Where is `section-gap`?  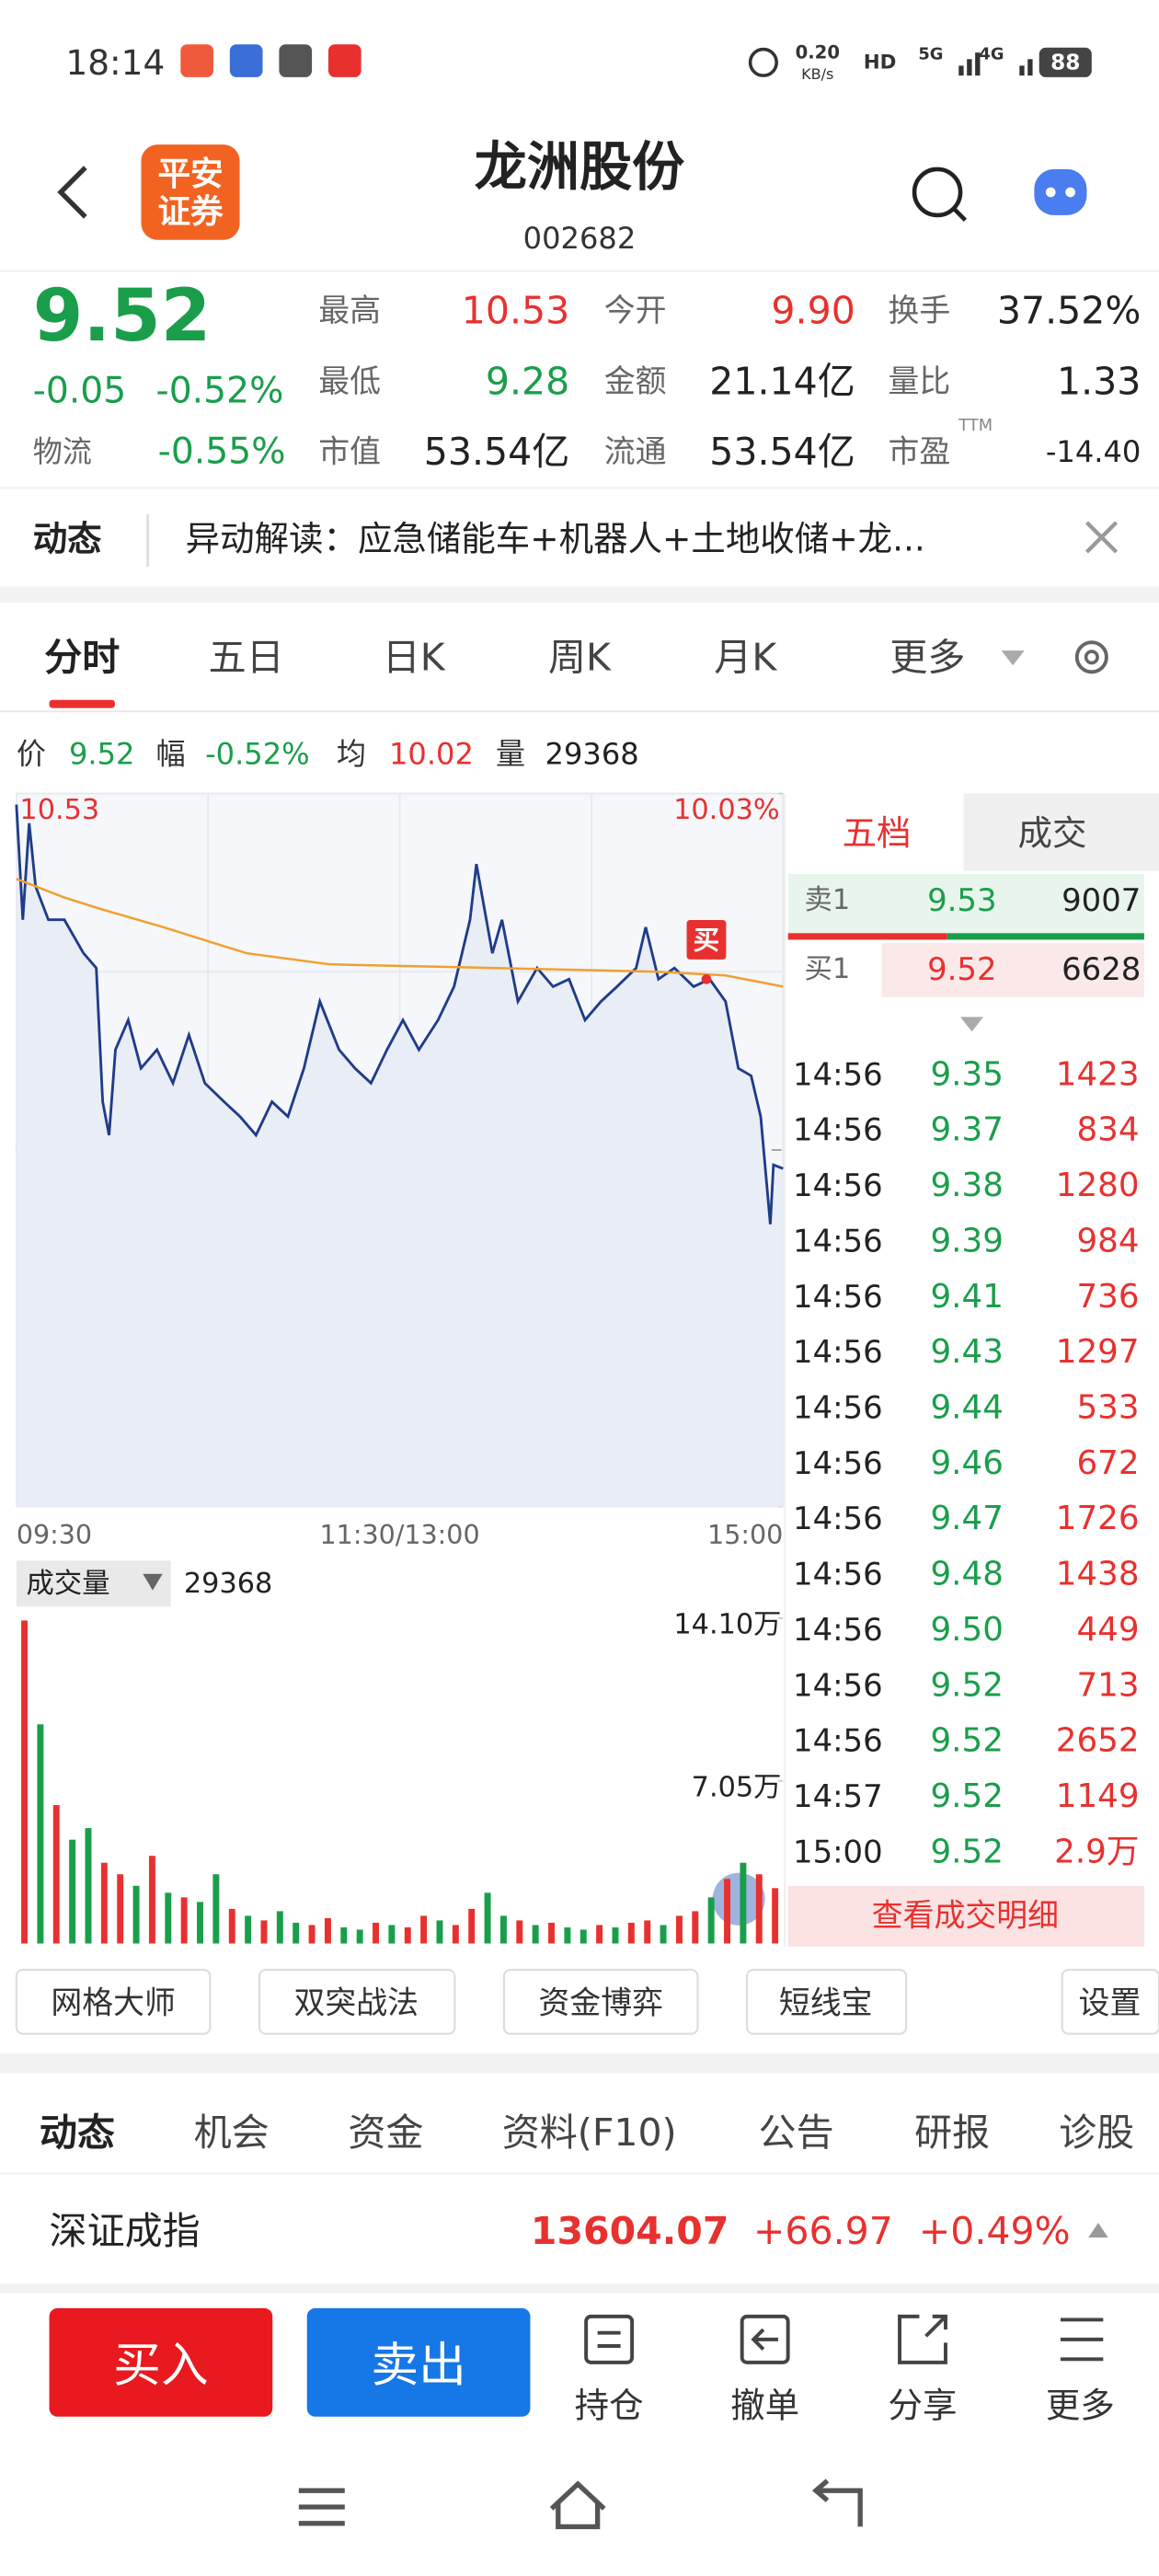
section-gap is located at coordinates (579, 2063).